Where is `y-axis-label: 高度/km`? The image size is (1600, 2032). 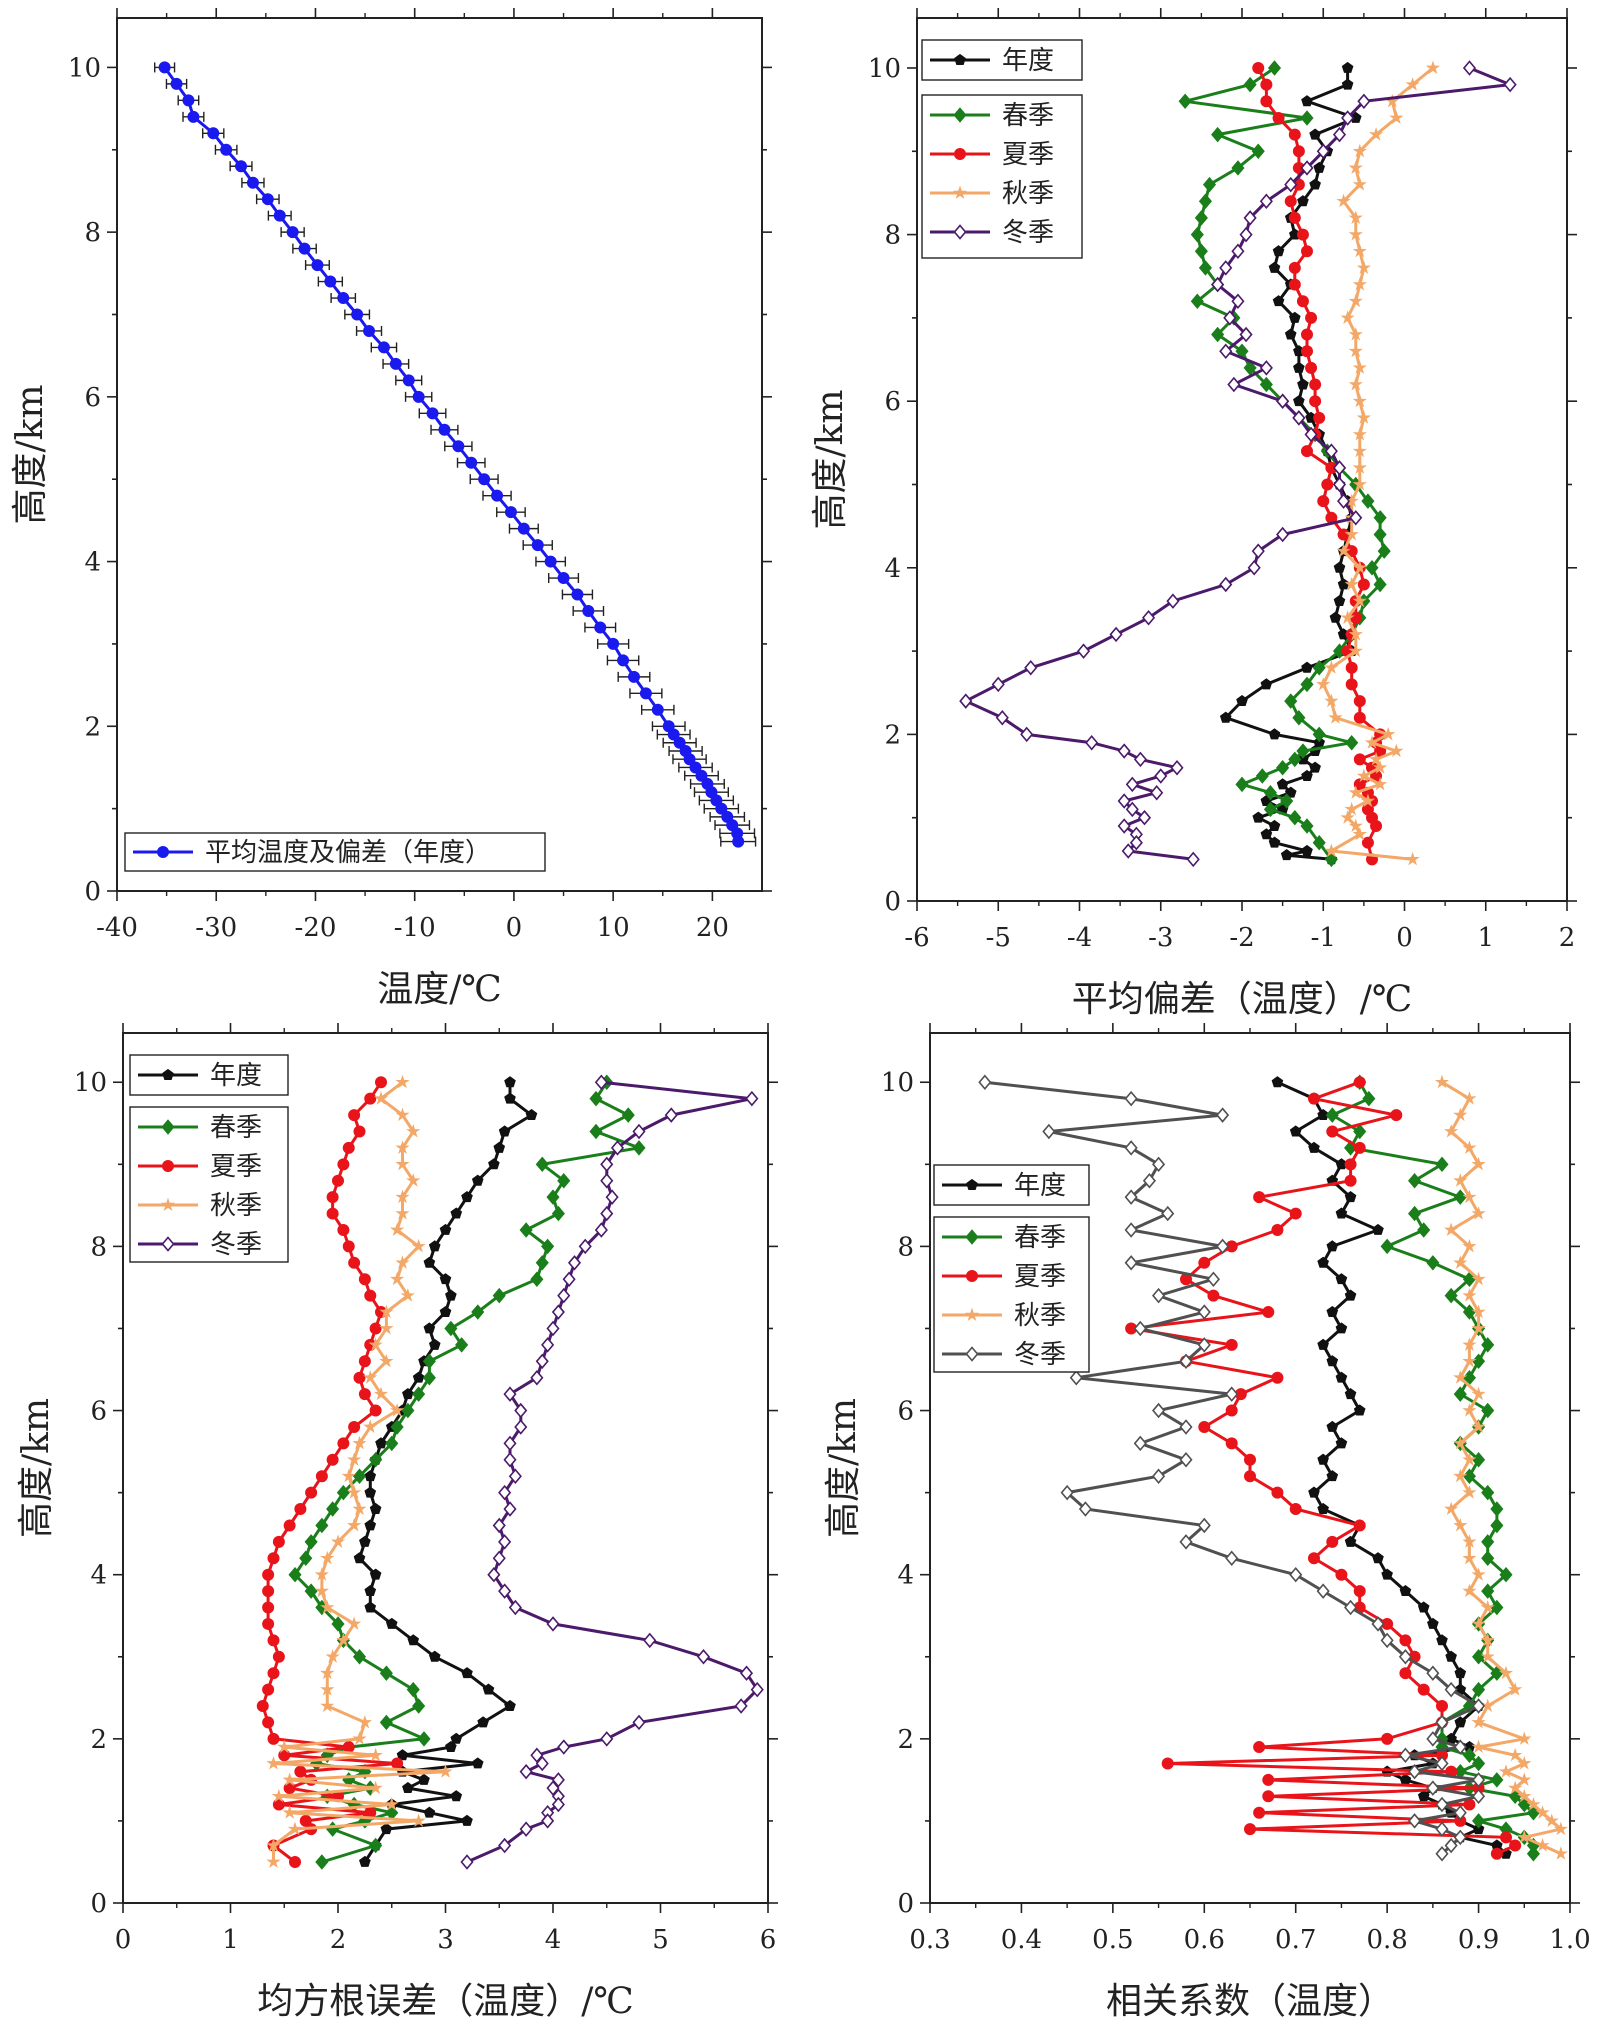 y-axis-label: 高度/km is located at coordinates (36, 1468).